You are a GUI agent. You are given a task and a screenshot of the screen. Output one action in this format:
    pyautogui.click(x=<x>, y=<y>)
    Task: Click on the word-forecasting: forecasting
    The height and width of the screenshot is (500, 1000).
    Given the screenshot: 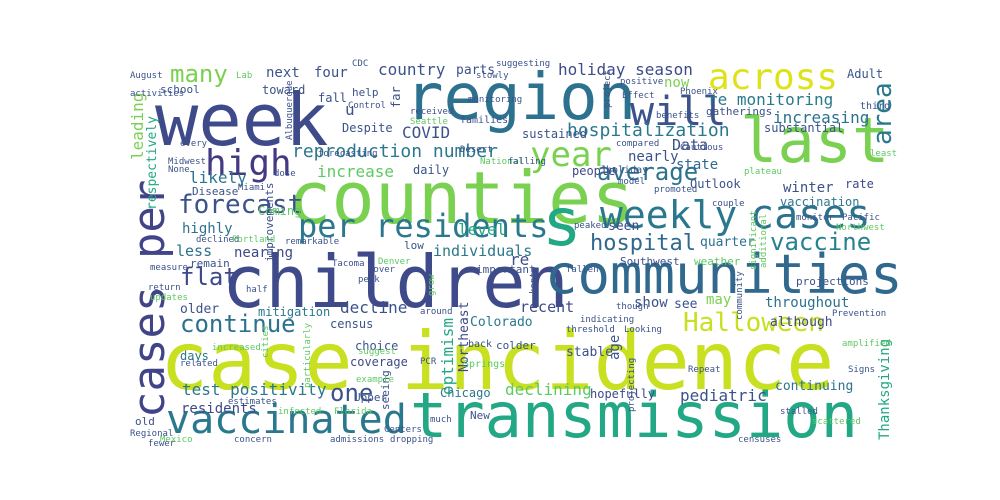 What is the action you would take?
    pyautogui.click(x=348, y=154)
    